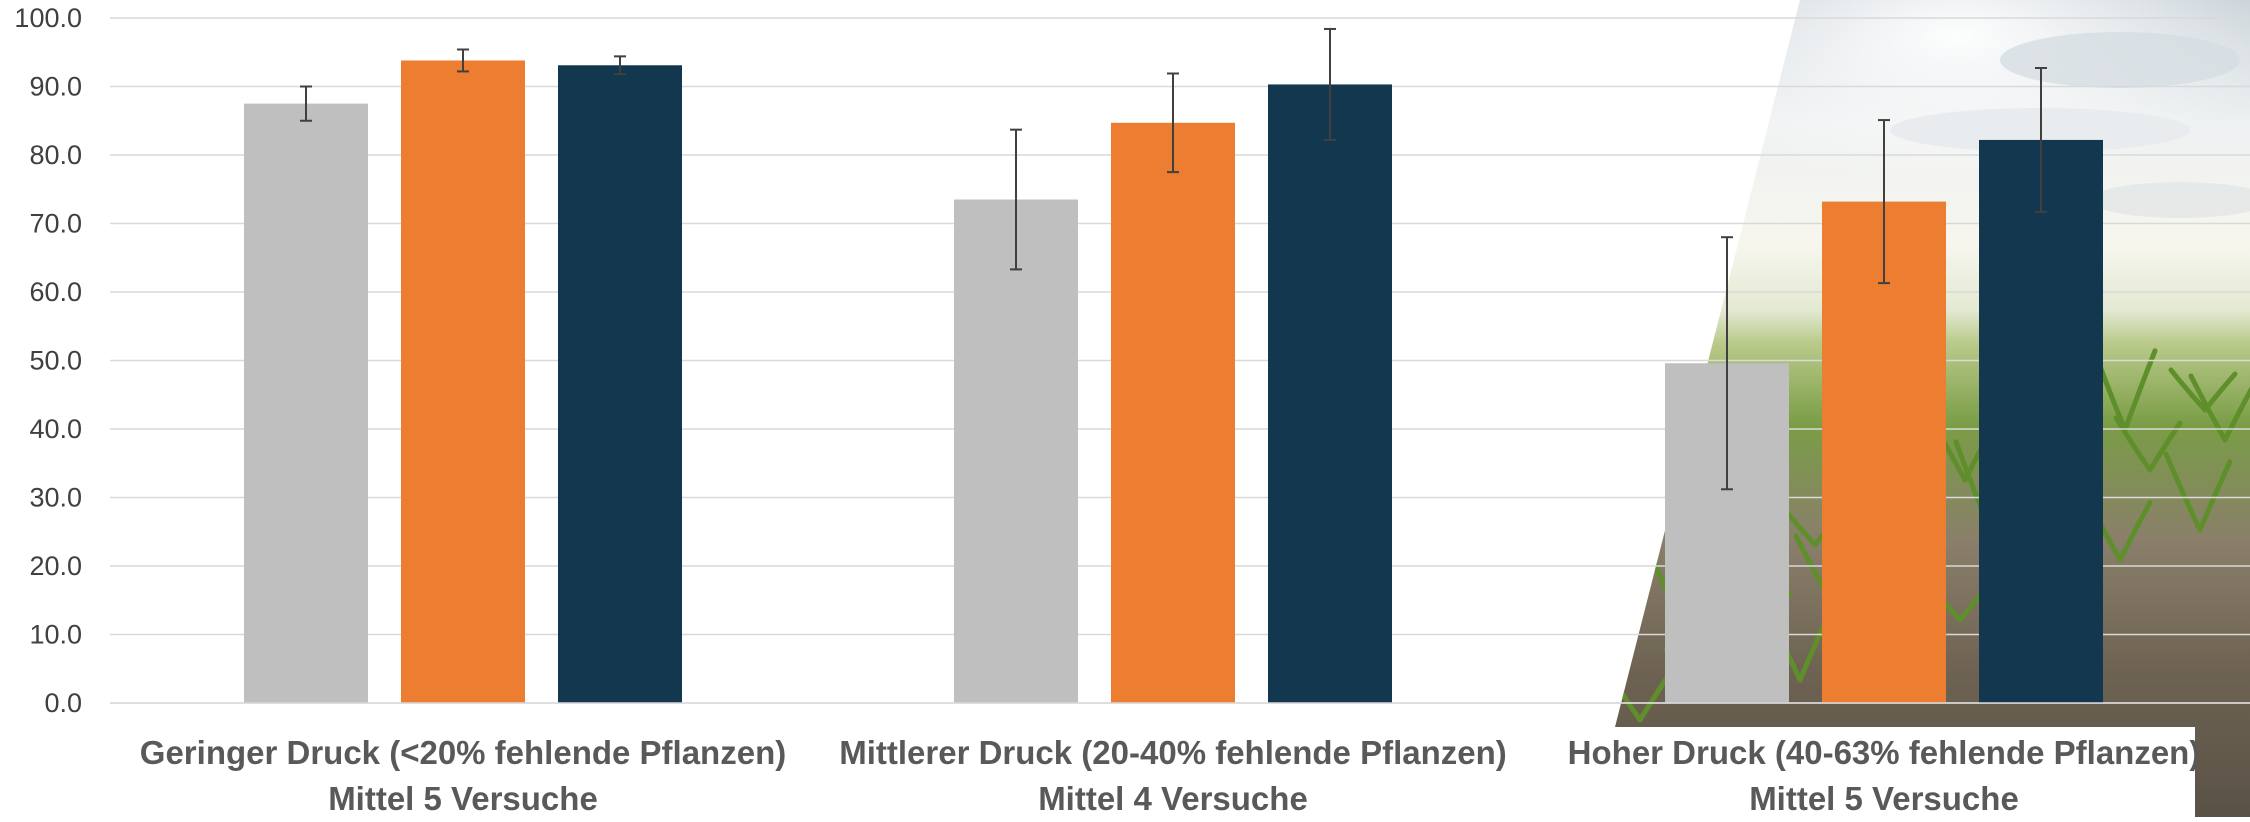 The height and width of the screenshot is (822, 2250). What do you see at coordinates (48, 18) in the screenshot?
I see `y-tick-label: 100.0` at bounding box center [48, 18].